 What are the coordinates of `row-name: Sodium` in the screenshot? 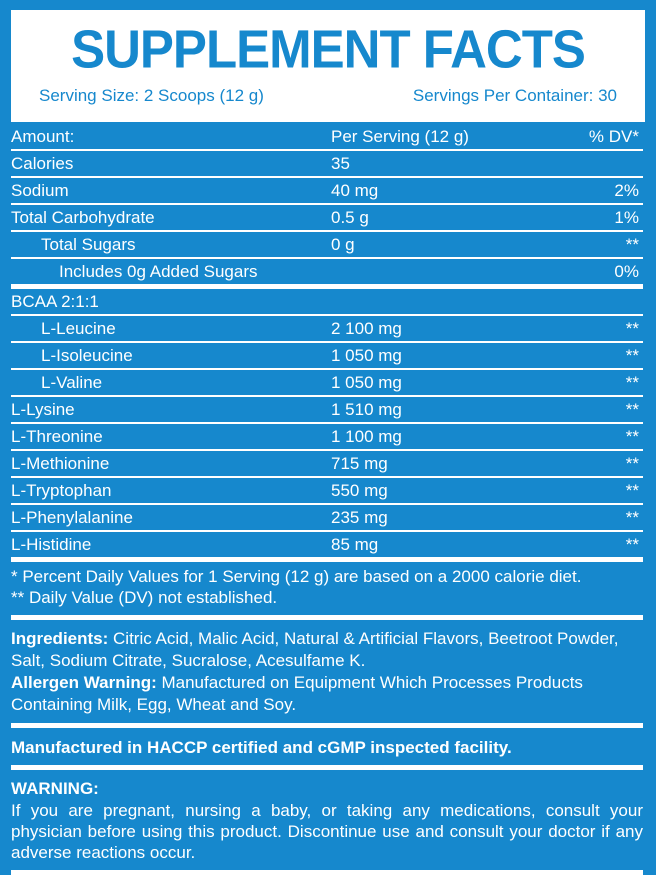 It's located at (40, 190).